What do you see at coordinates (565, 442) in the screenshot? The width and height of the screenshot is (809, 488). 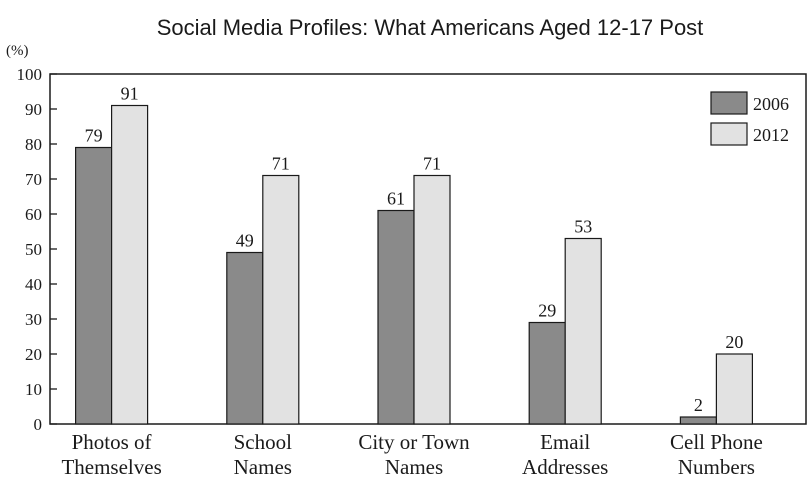 I see `x-tick-label: Email` at bounding box center [565, 442].